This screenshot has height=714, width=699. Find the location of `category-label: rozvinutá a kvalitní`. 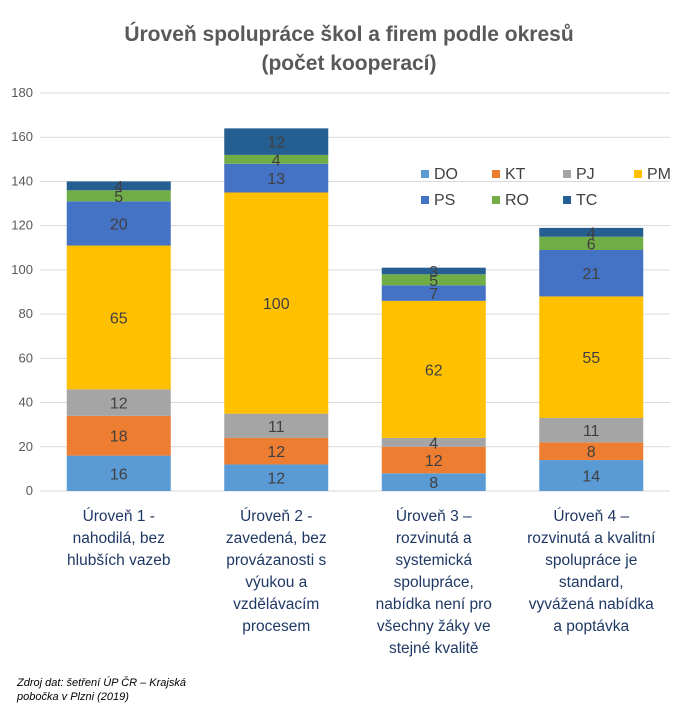

category-label: rozvinutá a kvalitní is located at coordinates (591, 538).